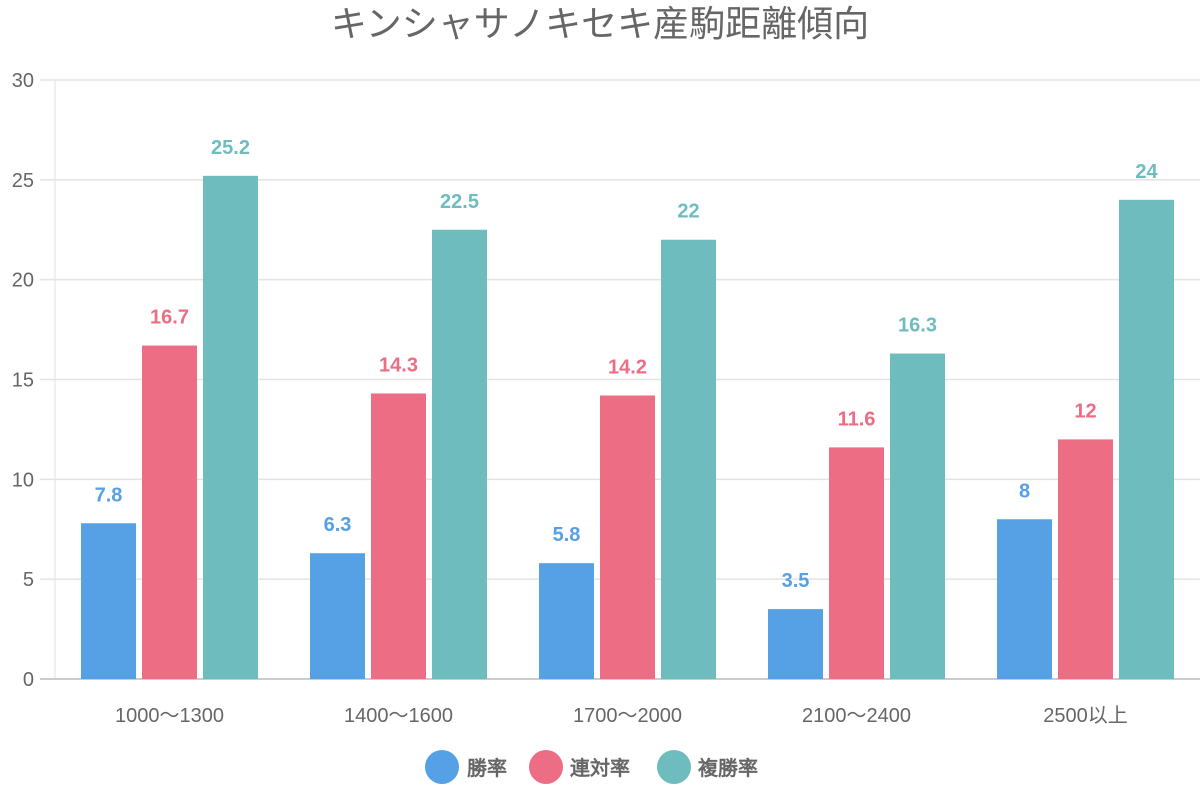 The height and width of the screenshot is (800, 1200). Describe the element at coordinates (23, 181) in the screenshot. I see `y-tick-label: 25` at that location.